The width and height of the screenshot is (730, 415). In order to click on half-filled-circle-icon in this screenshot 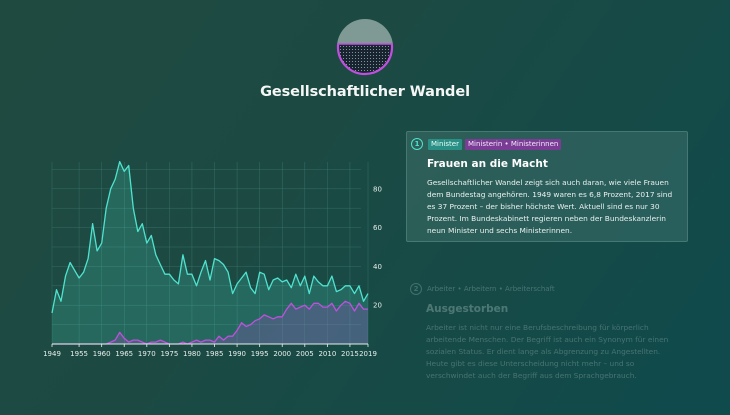, I will do `click(365, 47)`.